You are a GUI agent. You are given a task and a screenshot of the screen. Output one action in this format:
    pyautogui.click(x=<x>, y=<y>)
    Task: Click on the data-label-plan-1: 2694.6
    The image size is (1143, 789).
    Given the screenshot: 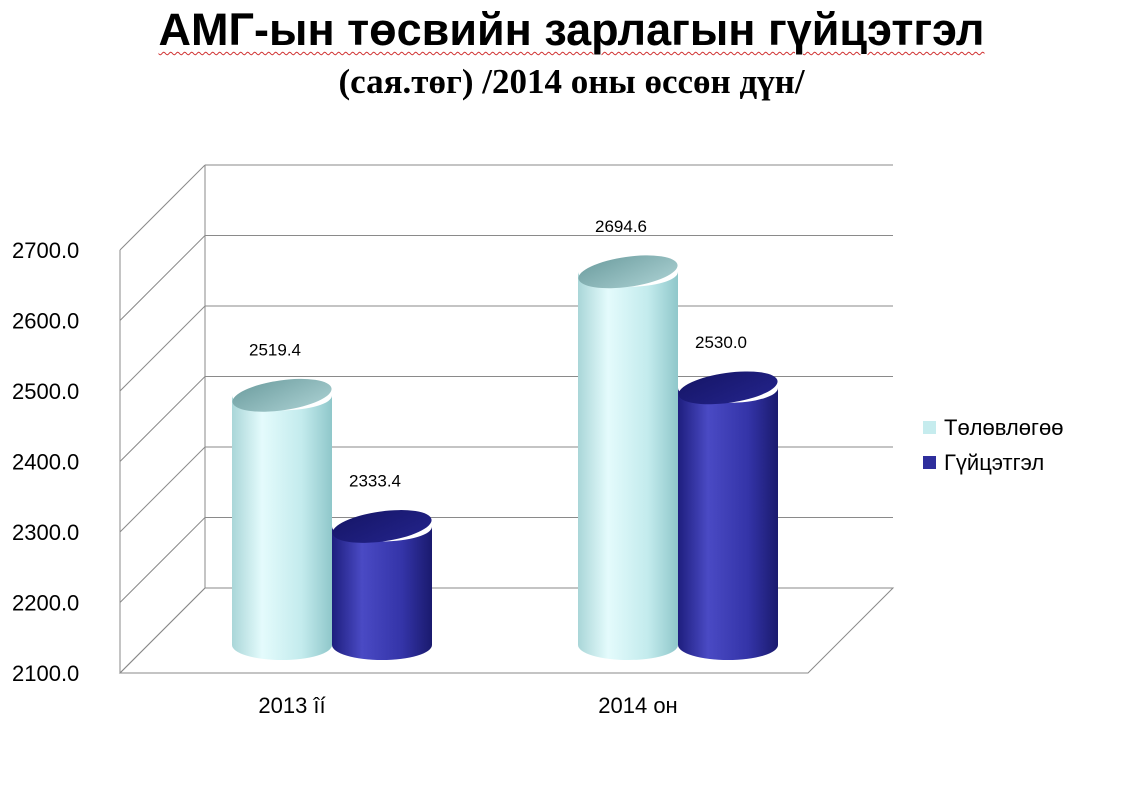 What is the action you would take?
    pyautogui.click(x=621, y=226)
    